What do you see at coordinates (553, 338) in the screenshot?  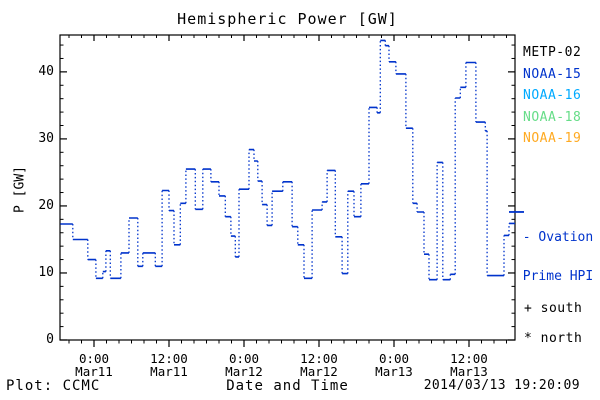 I see `north-marker-label: * north` at bounding box center [553, 338].